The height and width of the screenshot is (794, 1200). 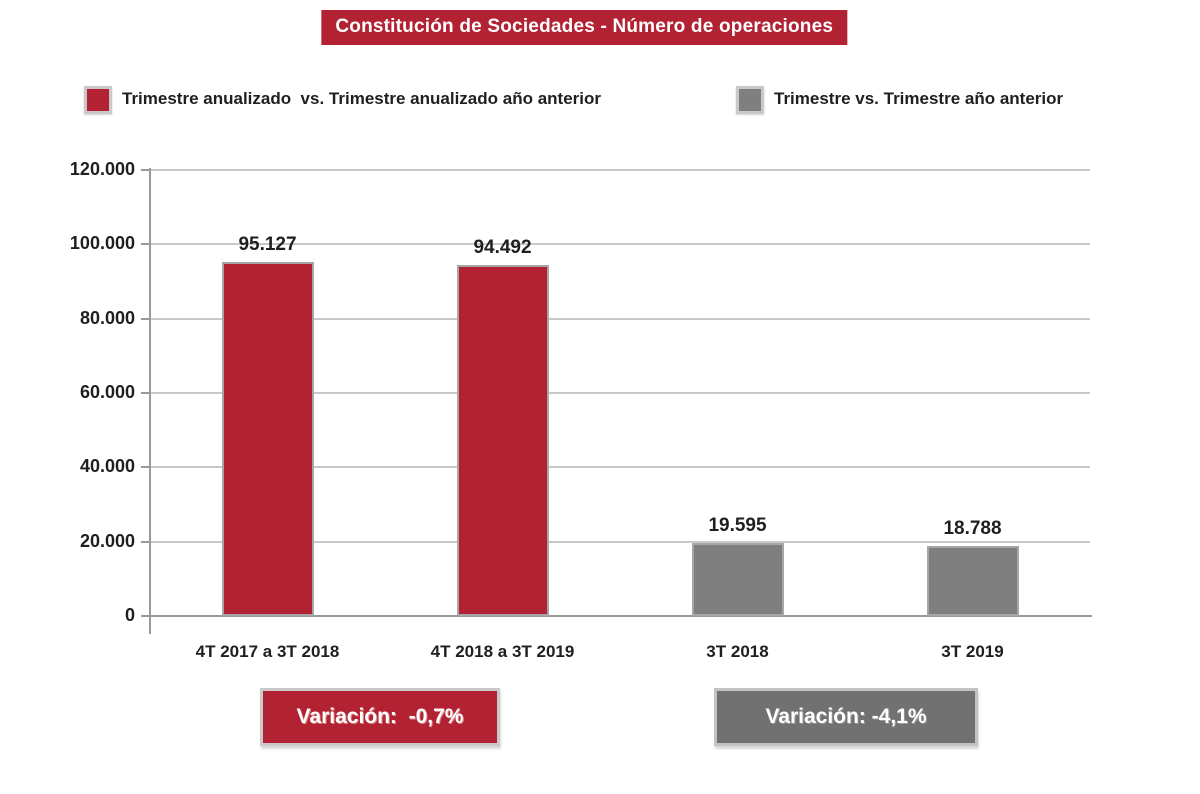 I want to click on y-axis-tick-label: 100.000, so click(x=102, y=243).